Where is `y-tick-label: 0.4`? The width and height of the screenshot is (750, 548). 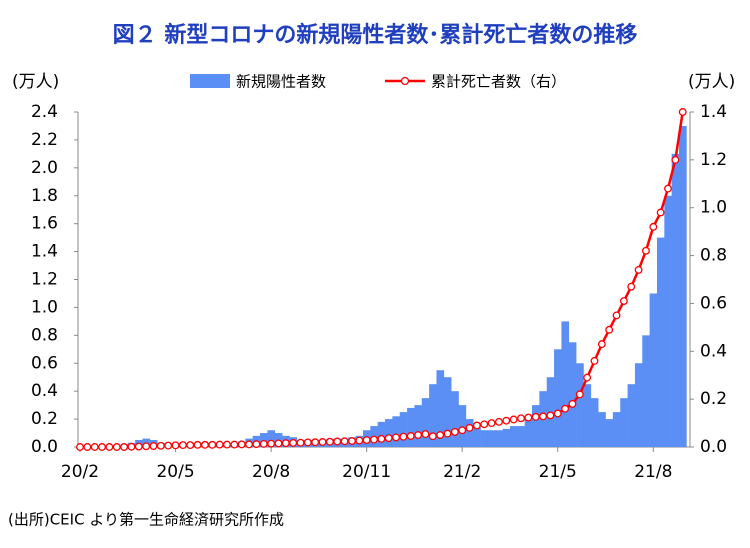
y-tick-label: 0.4 is located at coordinates (44, 391).